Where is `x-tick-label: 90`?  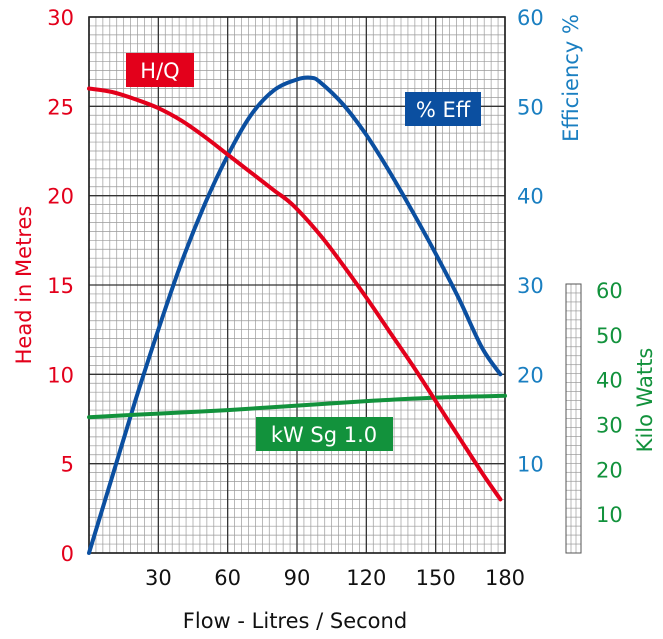
x-tick-label: 90 is located at coordinates (297, 578).